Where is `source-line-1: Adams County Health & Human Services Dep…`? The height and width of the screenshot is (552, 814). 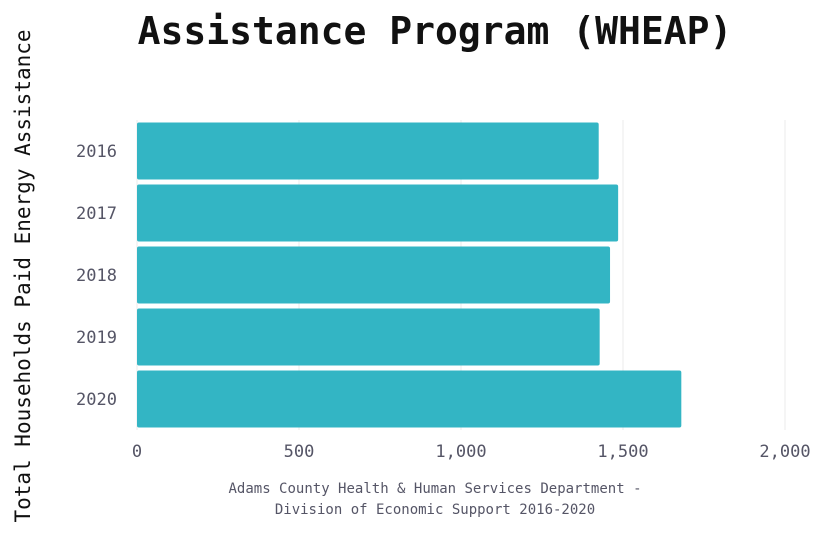 source-line-1: Adams County Health & Human Services Dep… is located at coordinates (434, 489).